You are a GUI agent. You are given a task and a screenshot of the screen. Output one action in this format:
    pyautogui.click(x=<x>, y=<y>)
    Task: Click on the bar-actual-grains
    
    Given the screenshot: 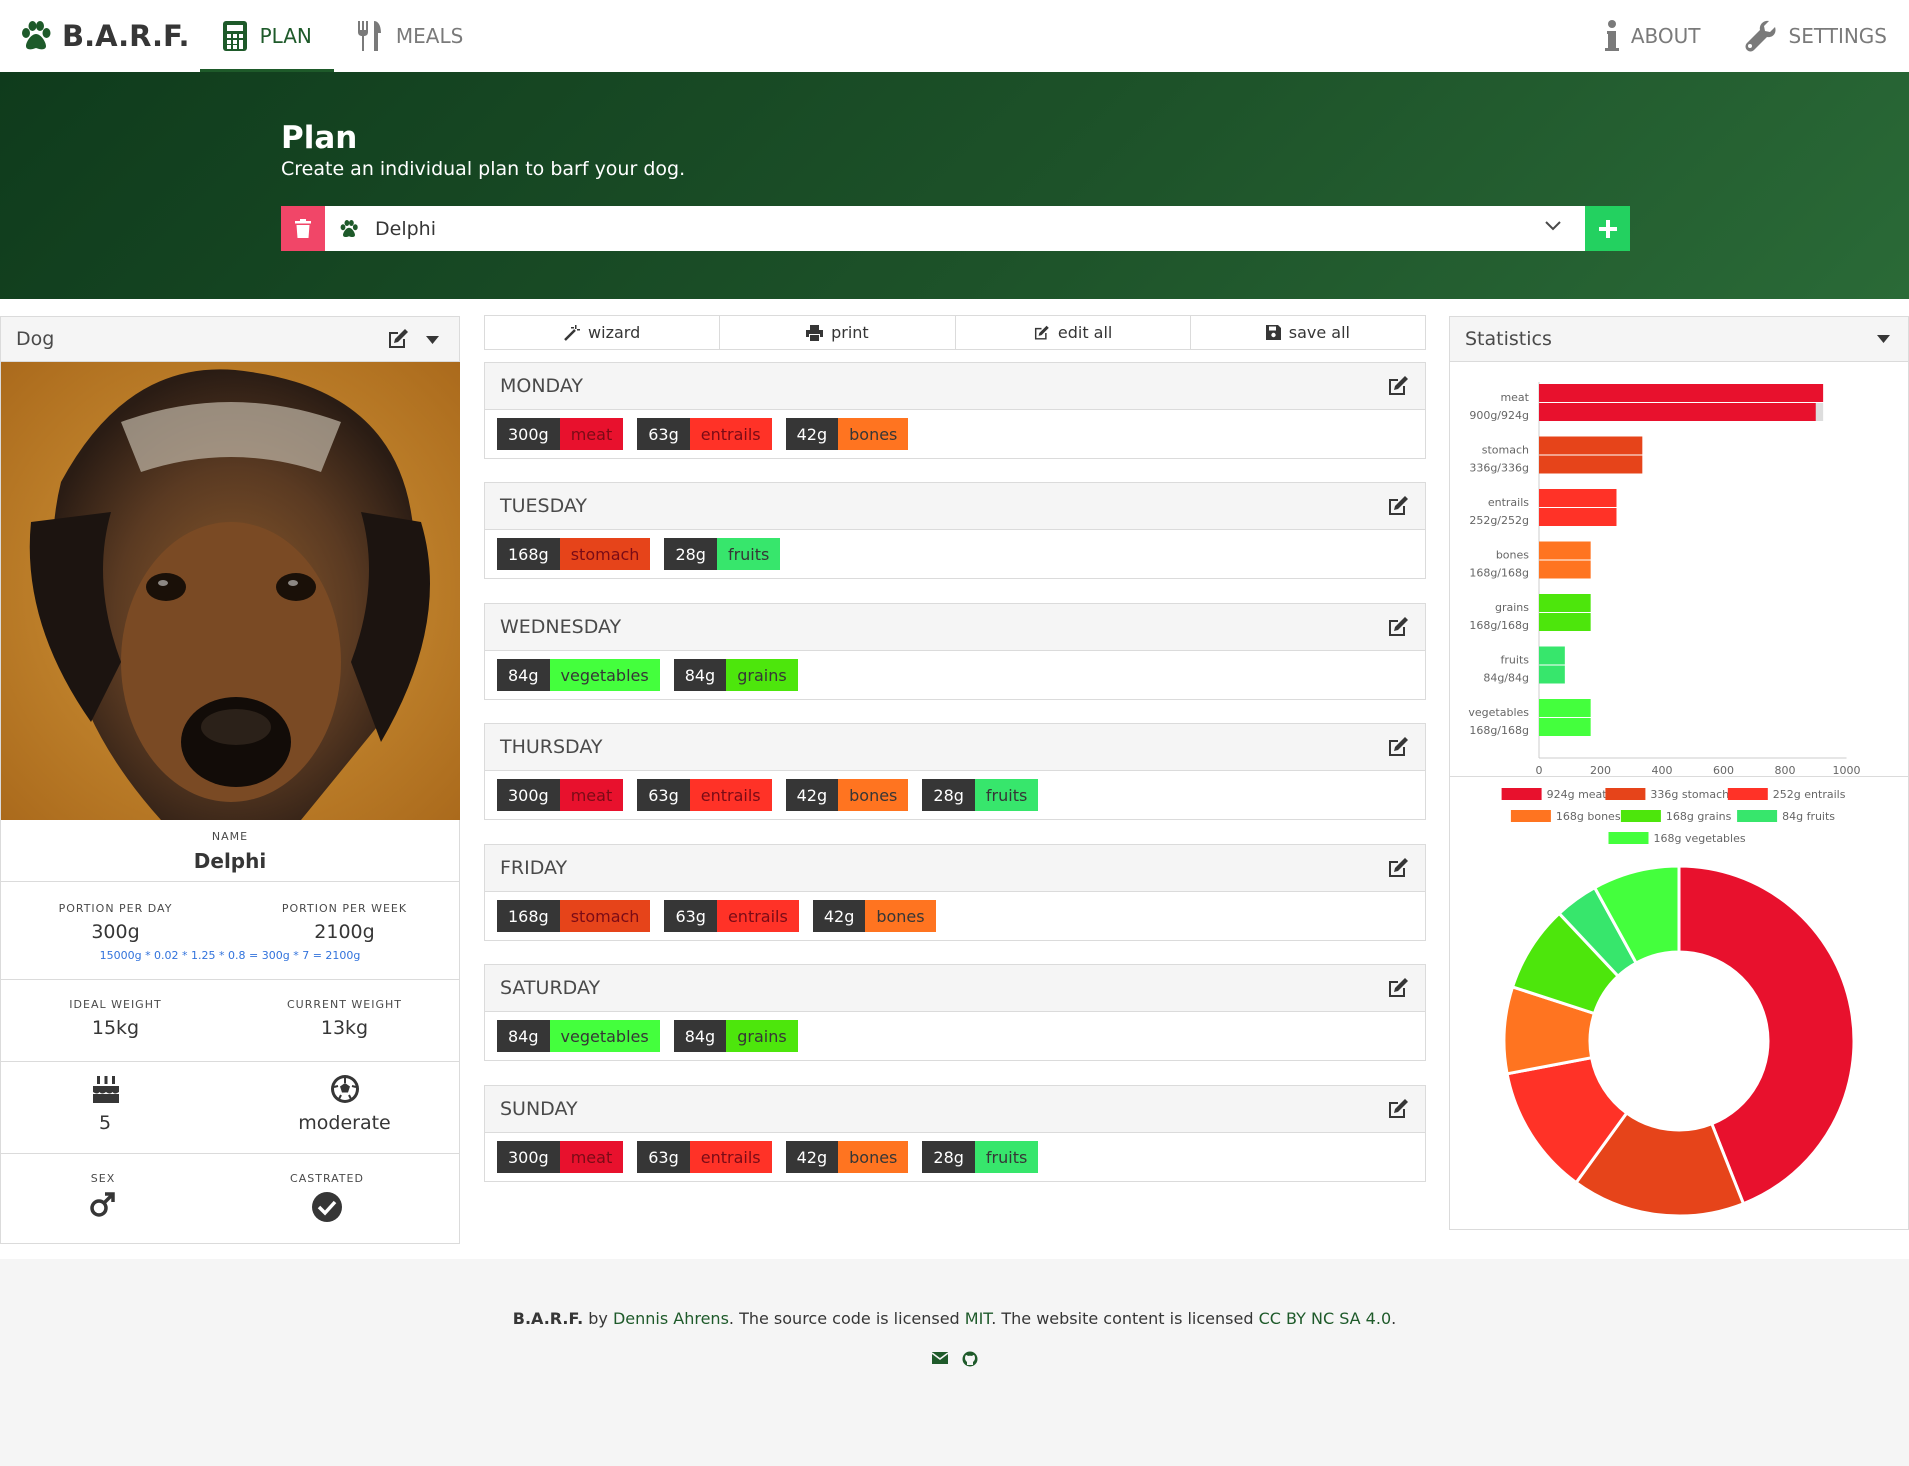 What is the action you would take?
    pyautogui.click(x=1565, y=622)
    